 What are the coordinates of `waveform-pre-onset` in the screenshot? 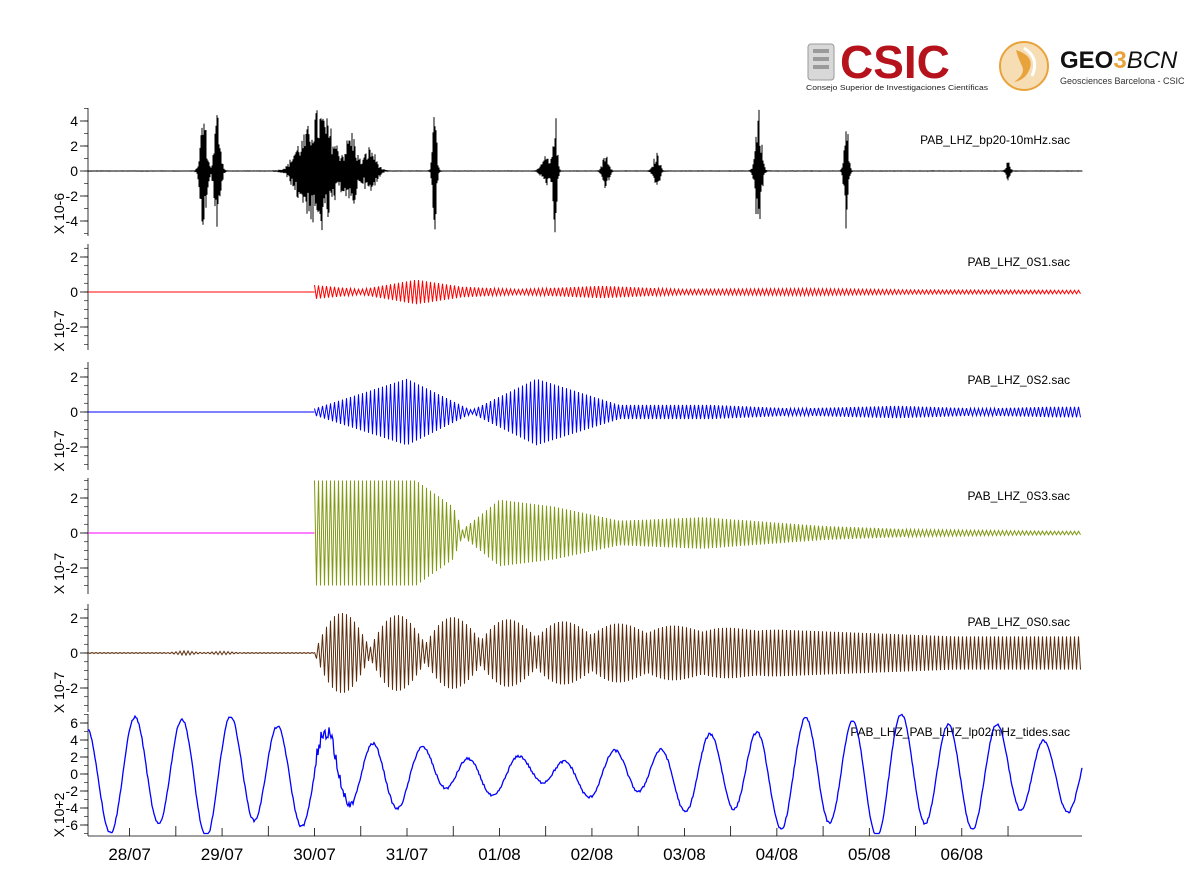 It's located at (201, 653).